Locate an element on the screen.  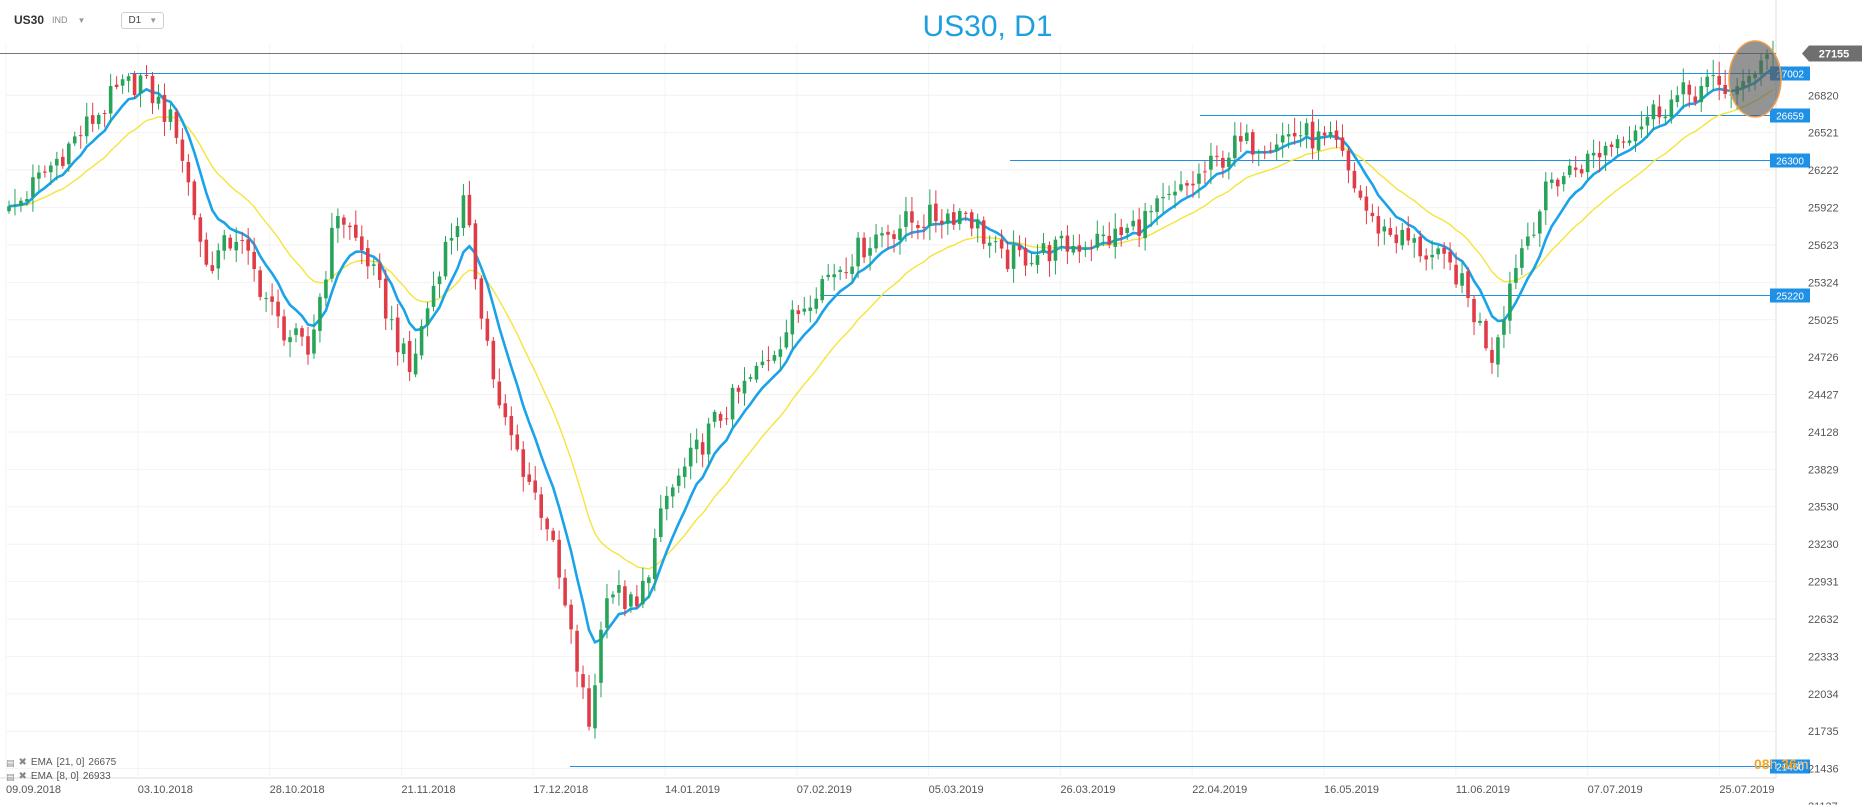
indicator-name: EMA is located at coordinates (41, 776).